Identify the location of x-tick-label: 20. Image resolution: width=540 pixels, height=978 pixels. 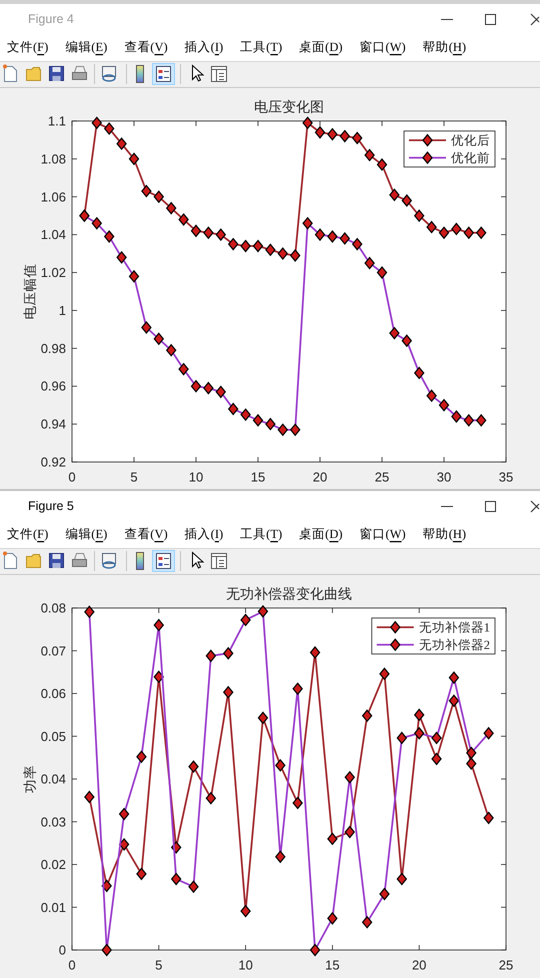
(320, 477).